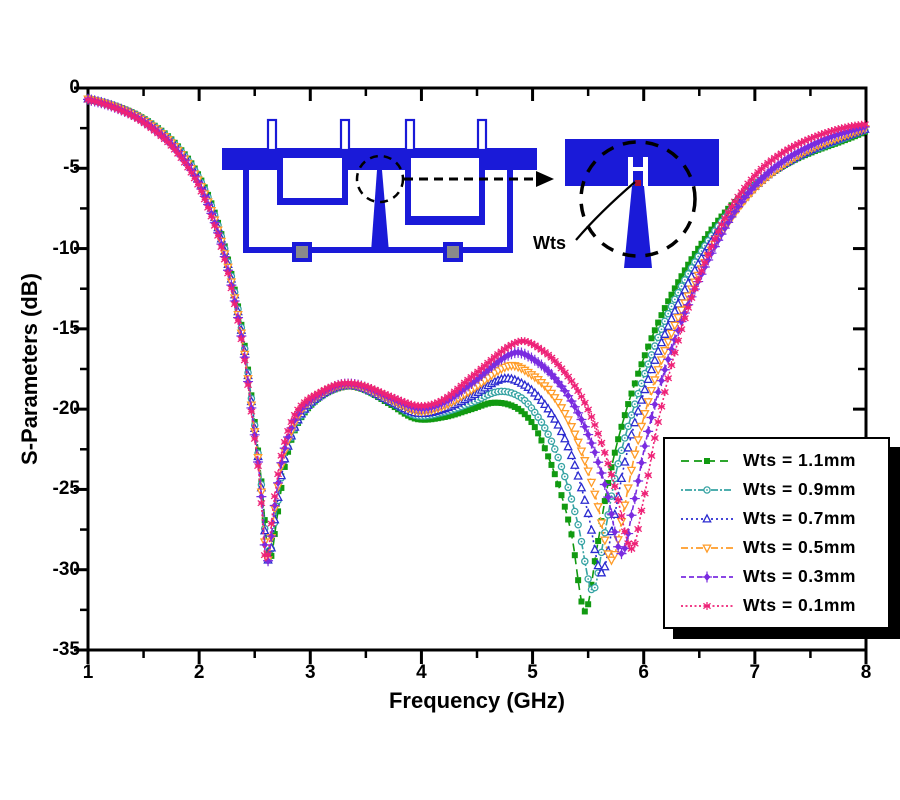 The image size is (900, 800). I want to click on inset-callout-circle, so click(380, 179).